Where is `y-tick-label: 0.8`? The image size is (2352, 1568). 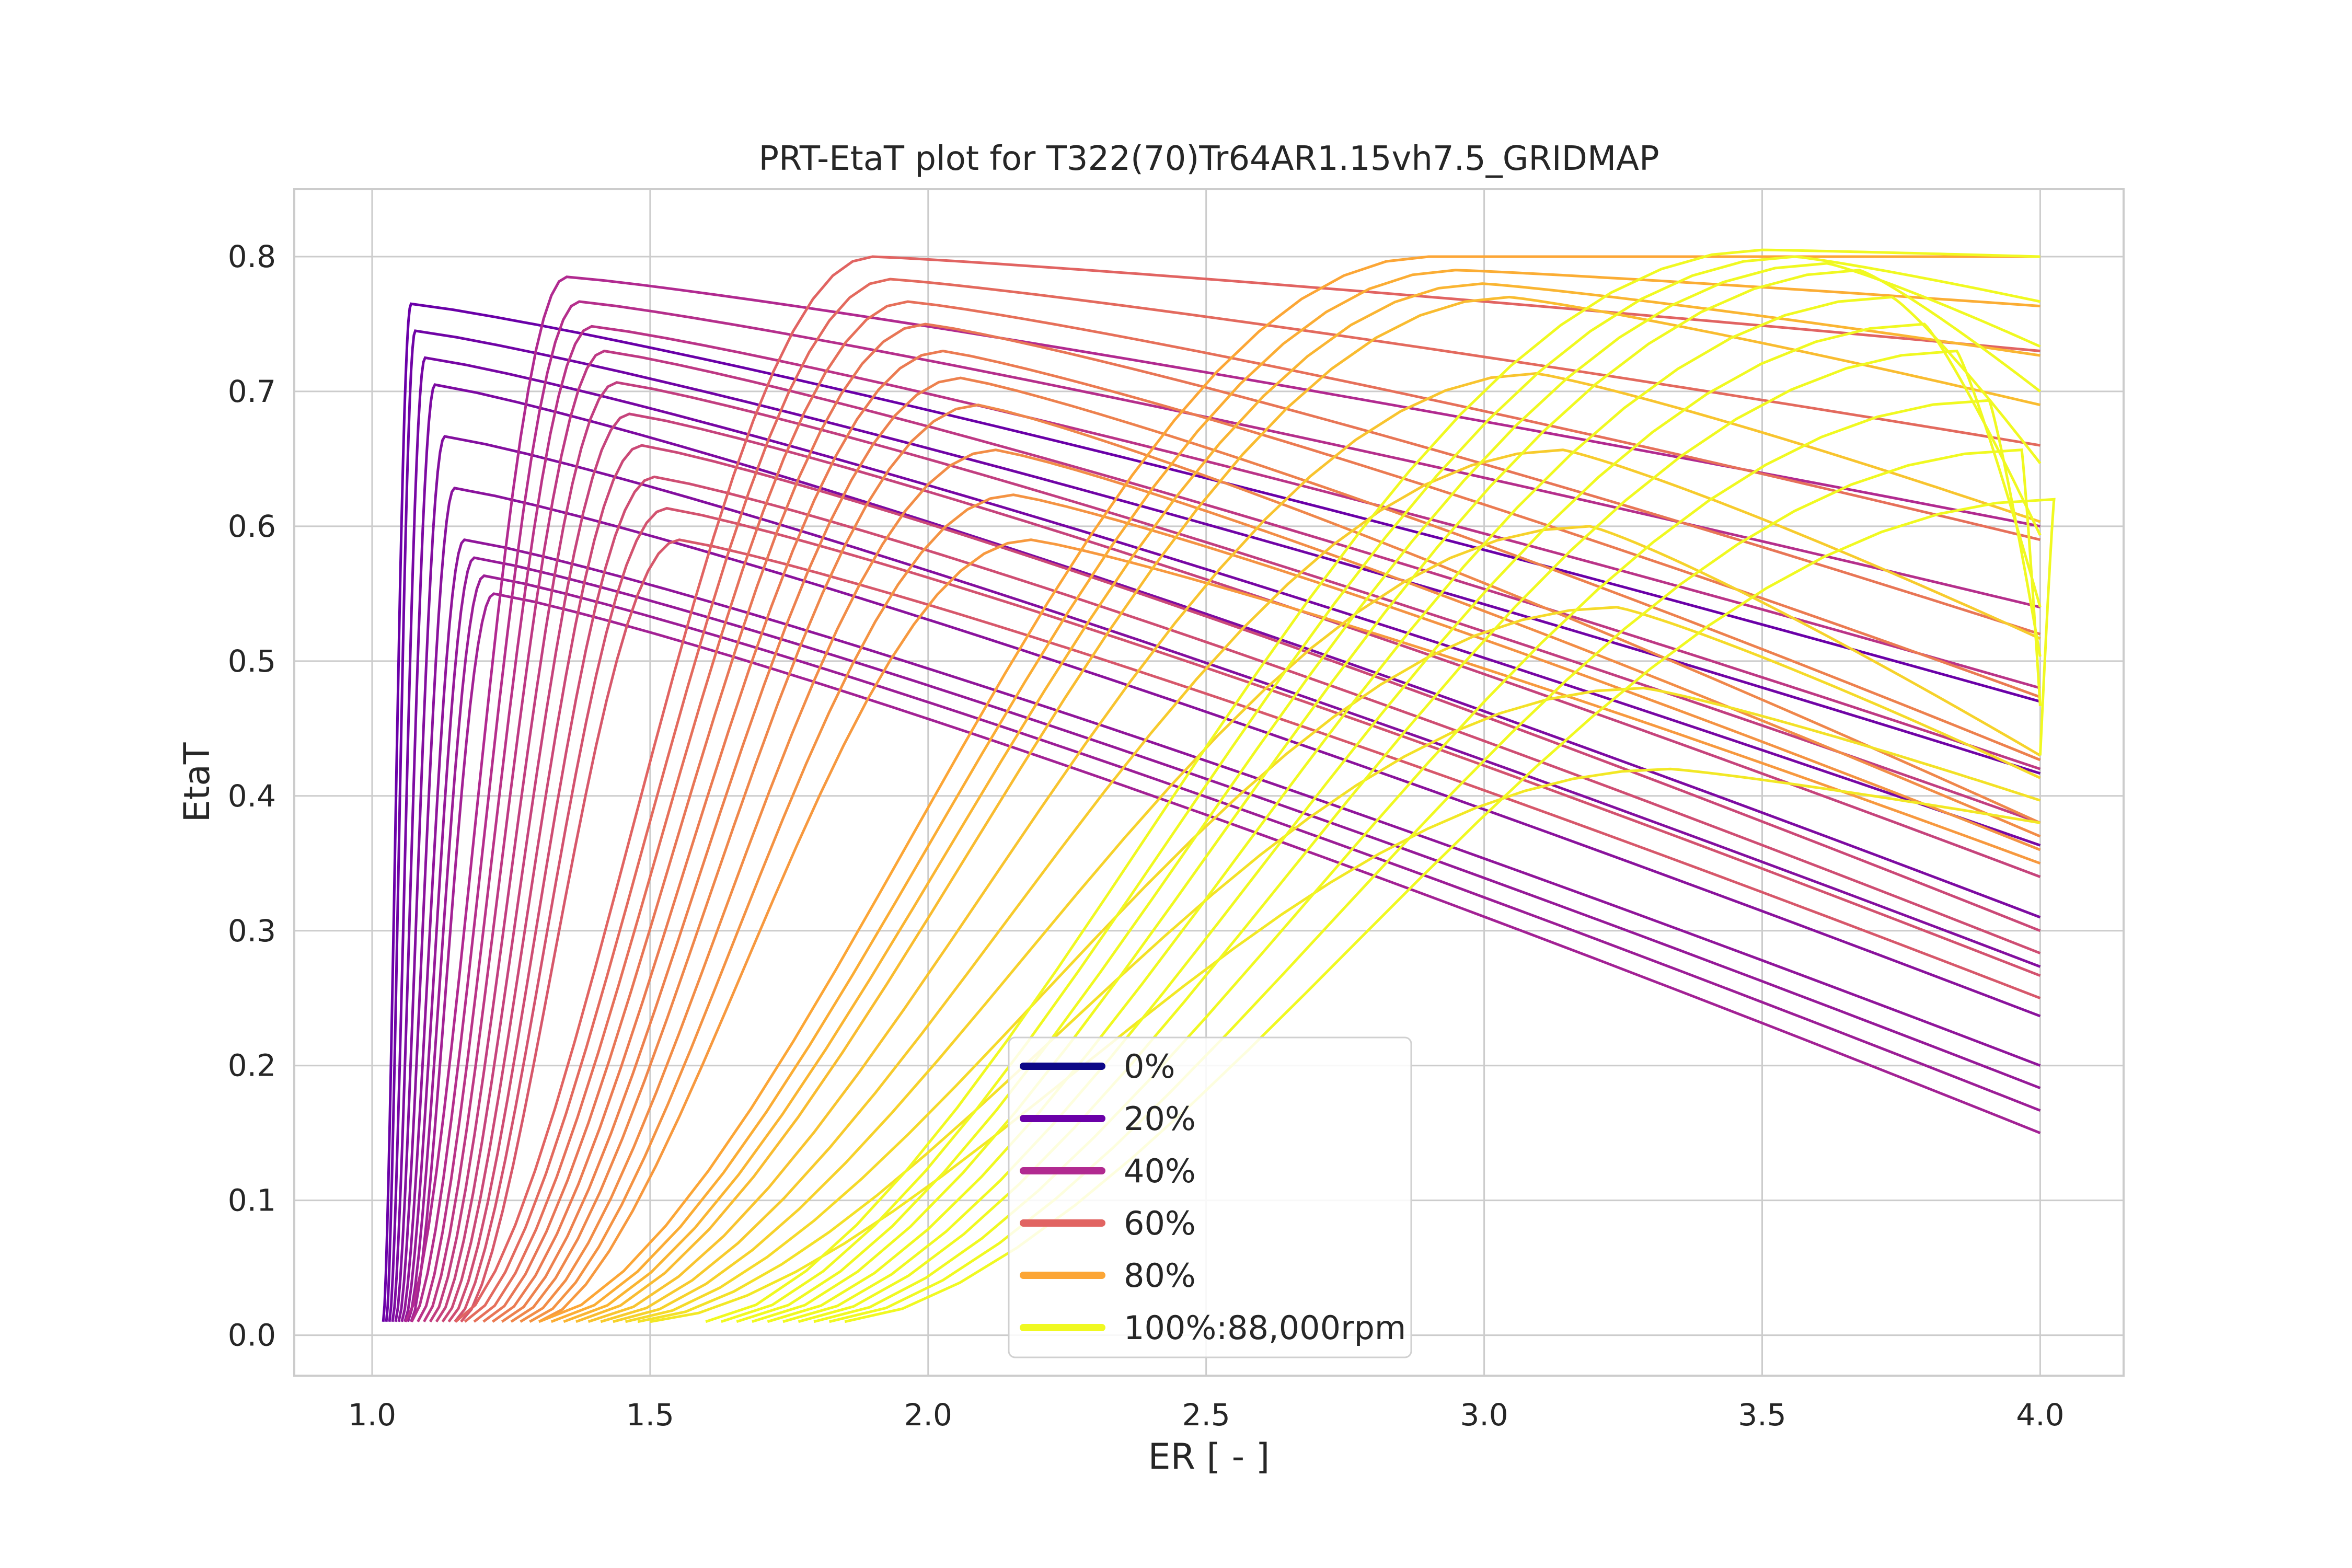
y-tick-label: 0.8 is located at coordinates (252, 256).